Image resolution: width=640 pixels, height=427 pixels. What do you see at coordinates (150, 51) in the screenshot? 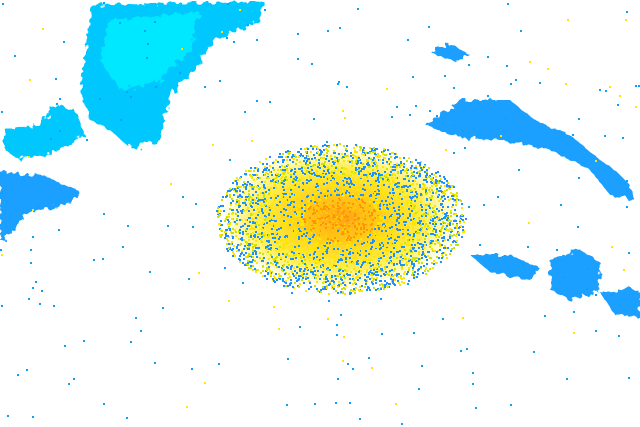
I see `echo-core-north-west` at bounding box center [150, 51].